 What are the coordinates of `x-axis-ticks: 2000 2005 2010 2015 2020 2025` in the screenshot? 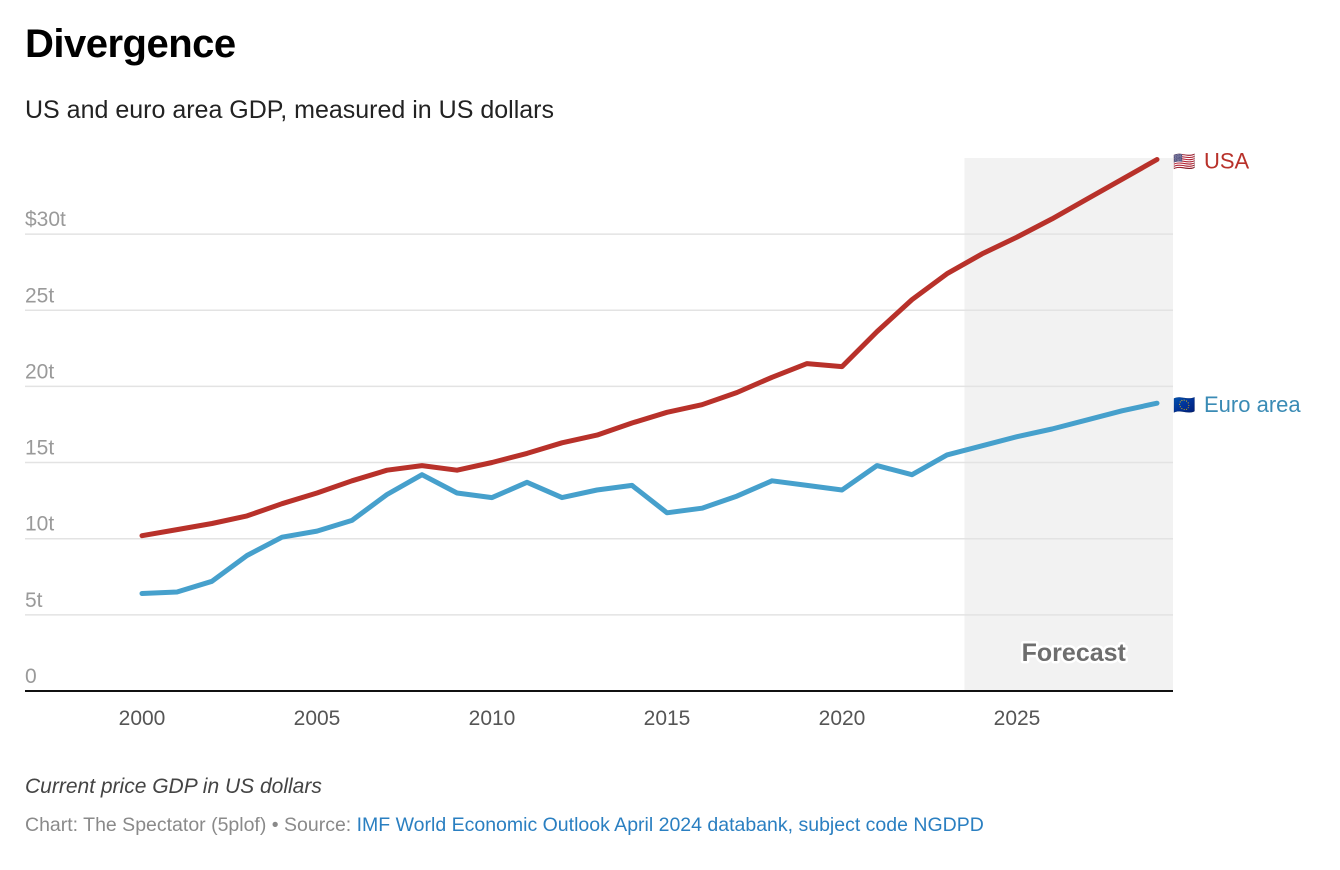 It's located at (580, 718).